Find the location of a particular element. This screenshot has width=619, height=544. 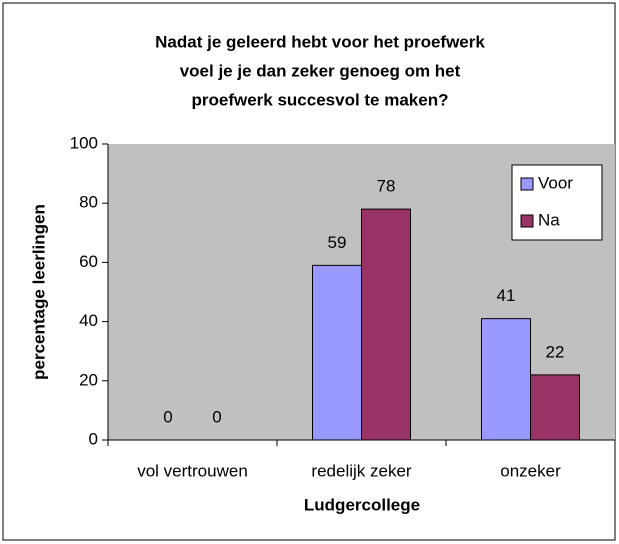

y-tick-label: 0 is located at coordinates (93, 438).